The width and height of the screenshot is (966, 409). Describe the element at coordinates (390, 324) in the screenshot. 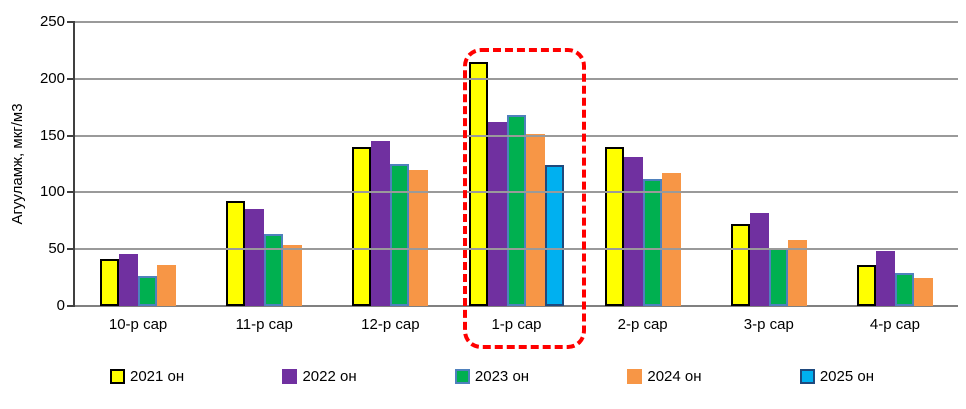

I see `x-axis-label: 12-р сар` at that location.